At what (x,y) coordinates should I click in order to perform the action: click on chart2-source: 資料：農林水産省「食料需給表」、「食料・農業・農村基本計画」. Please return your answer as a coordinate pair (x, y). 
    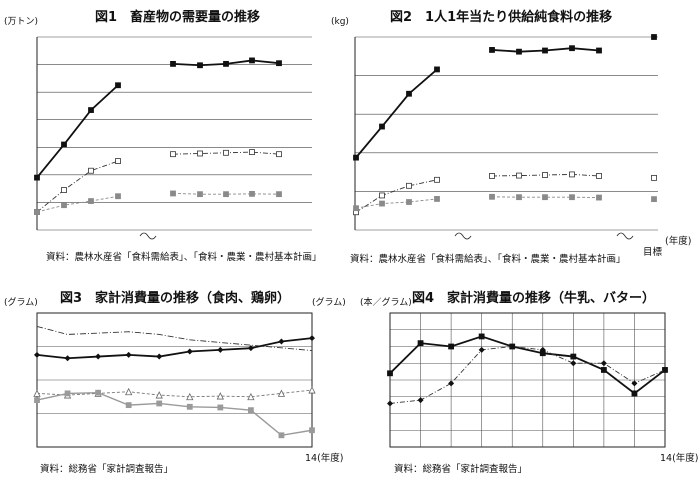
    Looking at the image, I should click on (488, 259).